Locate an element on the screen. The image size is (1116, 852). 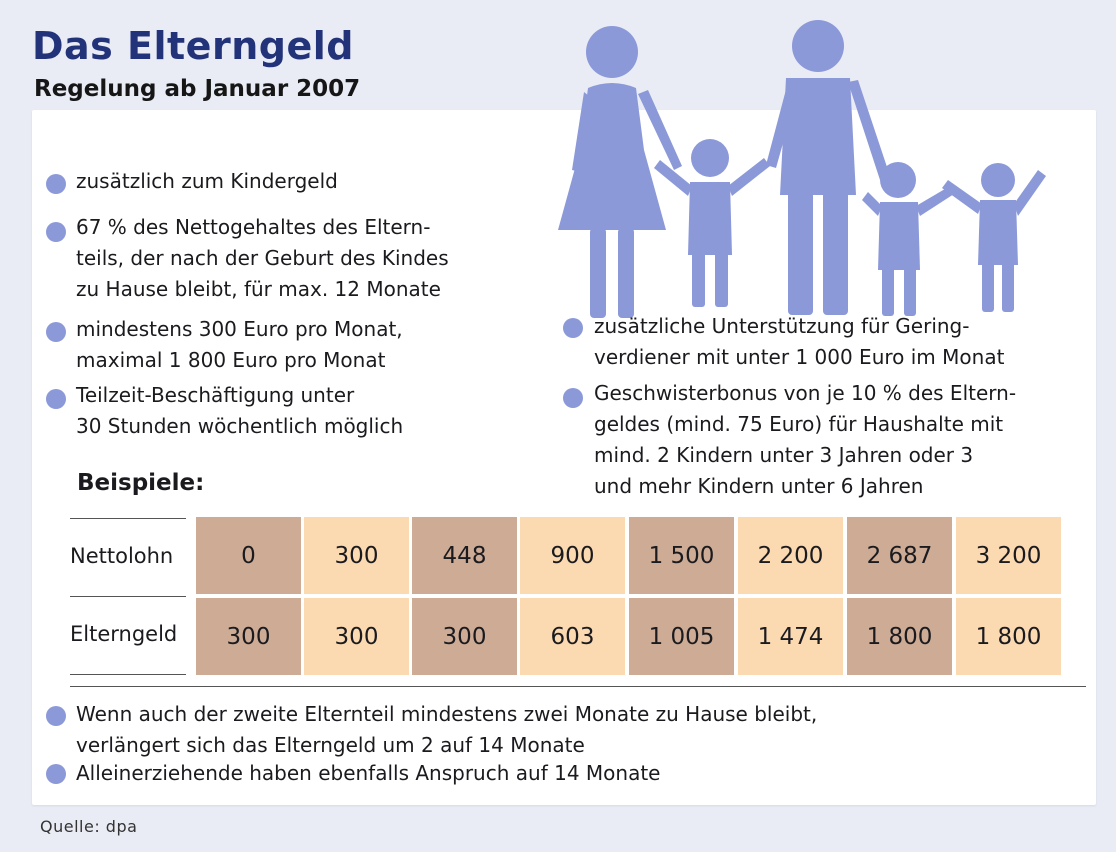
table-cell: 603 is located at coordinates (572, 636).